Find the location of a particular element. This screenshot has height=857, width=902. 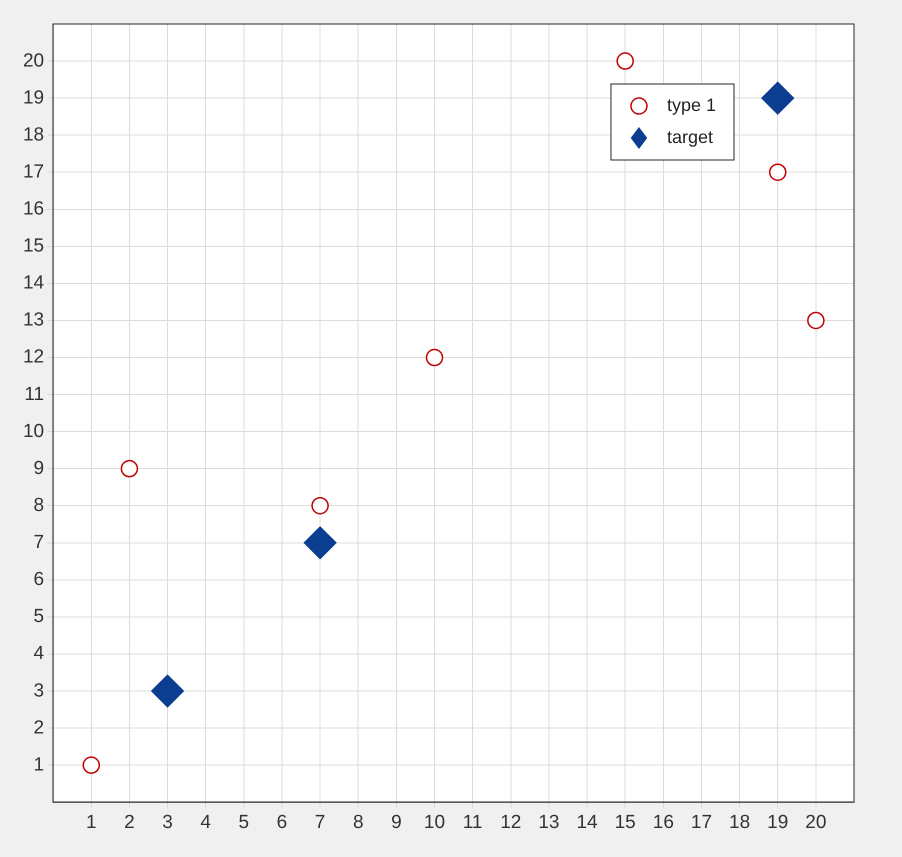

y-tick-label: 3 is located at coordinates (39, 691).